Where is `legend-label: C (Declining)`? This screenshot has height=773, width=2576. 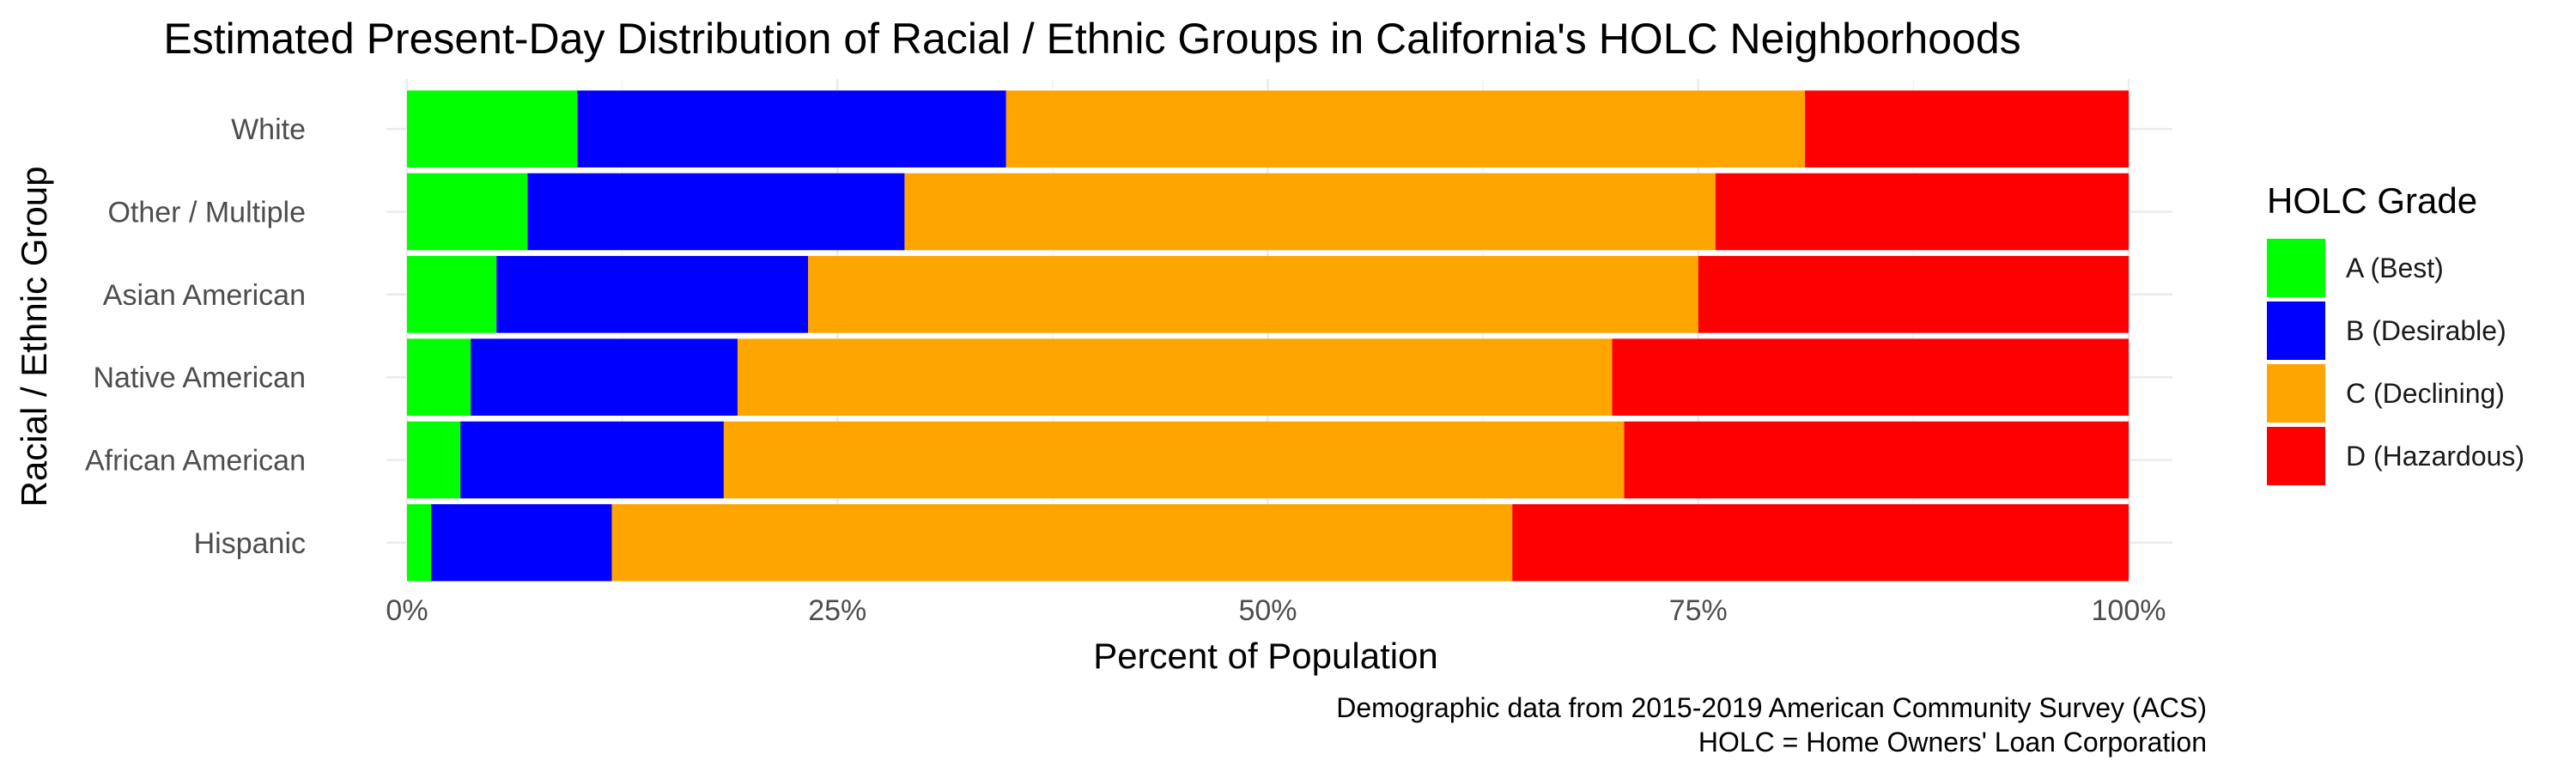
legend-label: C (Declining) is located at coordinates (2426, 393).